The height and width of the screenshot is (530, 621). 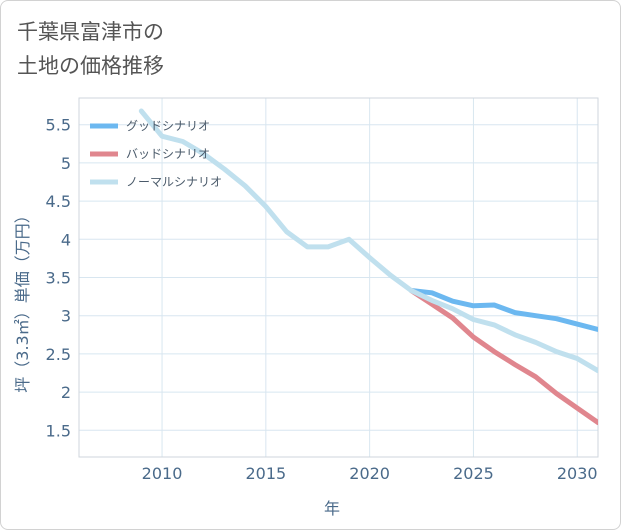 What do you see at coordinates (66, 316) in the screenshot?
I see `y-tick-label: 3` at bounding box center [66, 316].